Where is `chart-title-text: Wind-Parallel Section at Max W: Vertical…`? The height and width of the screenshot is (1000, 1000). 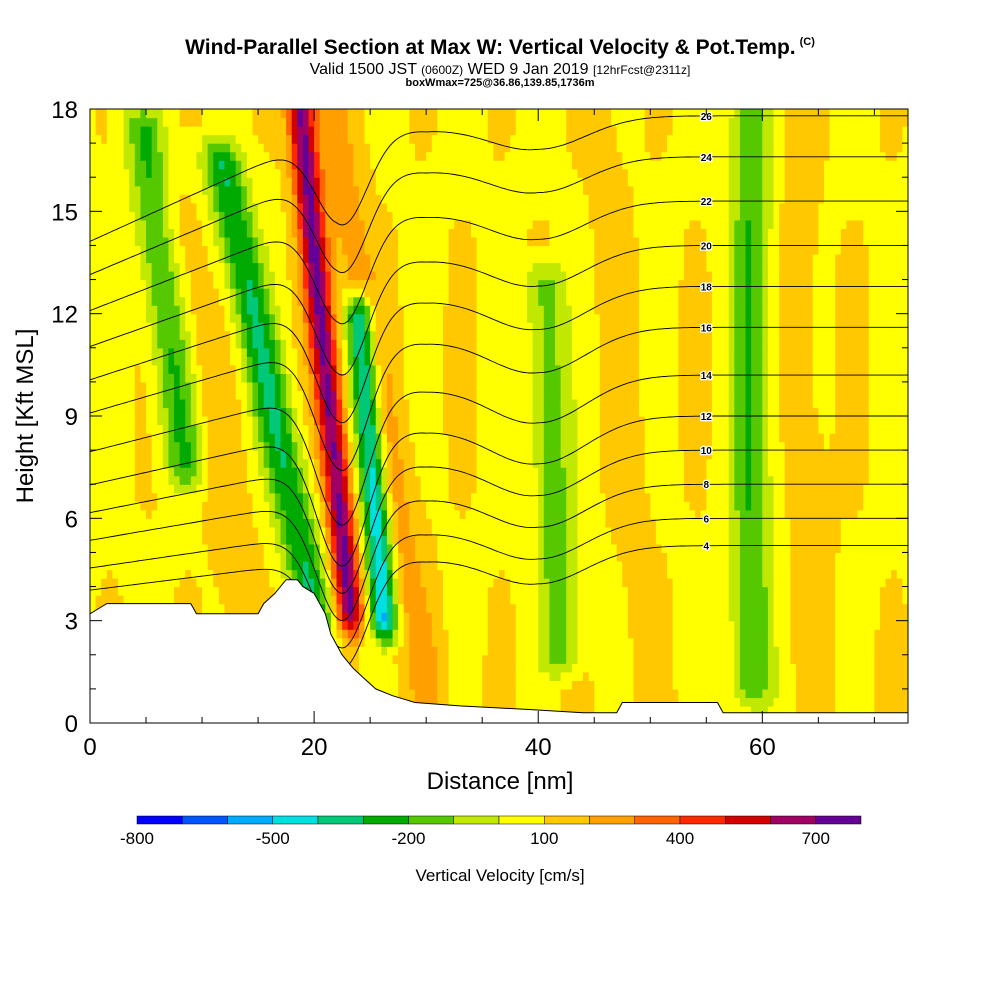 chart-title-text: Wind-Parallel Section at Max W: Vertical… is located at coordinates (490, 47).